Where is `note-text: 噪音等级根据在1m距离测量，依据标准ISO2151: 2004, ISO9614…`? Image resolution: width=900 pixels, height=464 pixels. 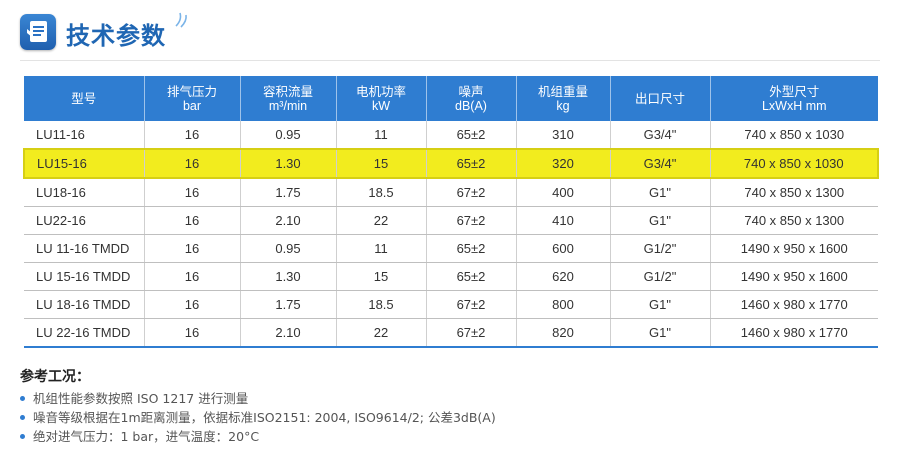
note-text: 噪音等级根据在1m距离测量，依据标准ISO2151: 2004, ISO9614… is located at coordinates (264, 417).